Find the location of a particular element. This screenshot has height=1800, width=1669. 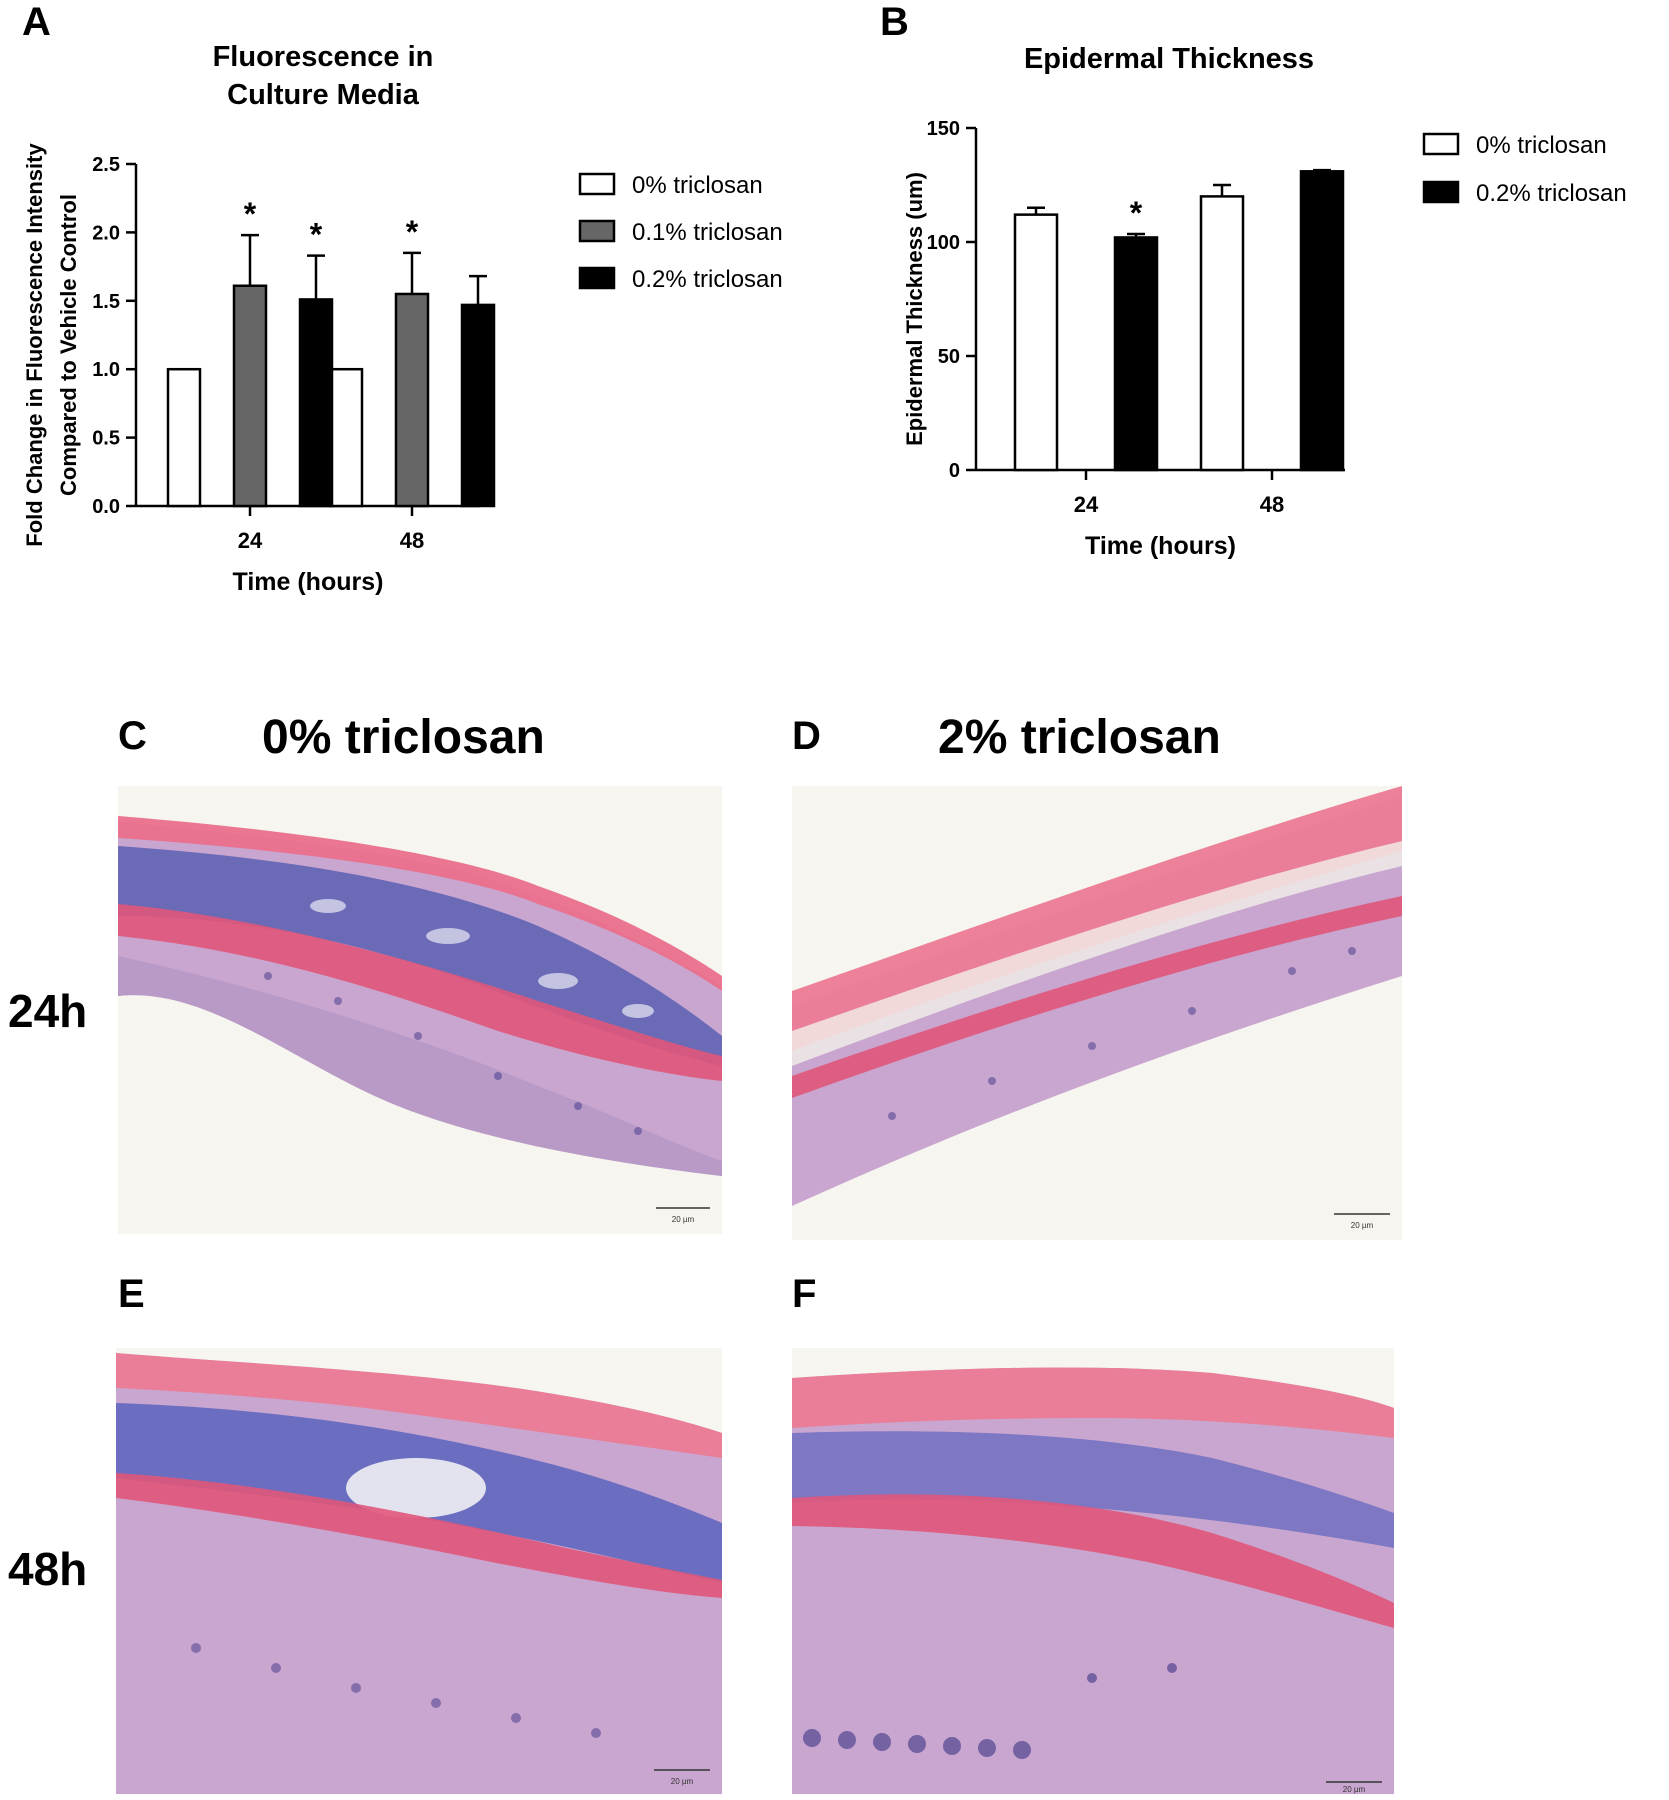

chart-a-legend-label: 0.1% triclosan is located at coordinates (707, 232).